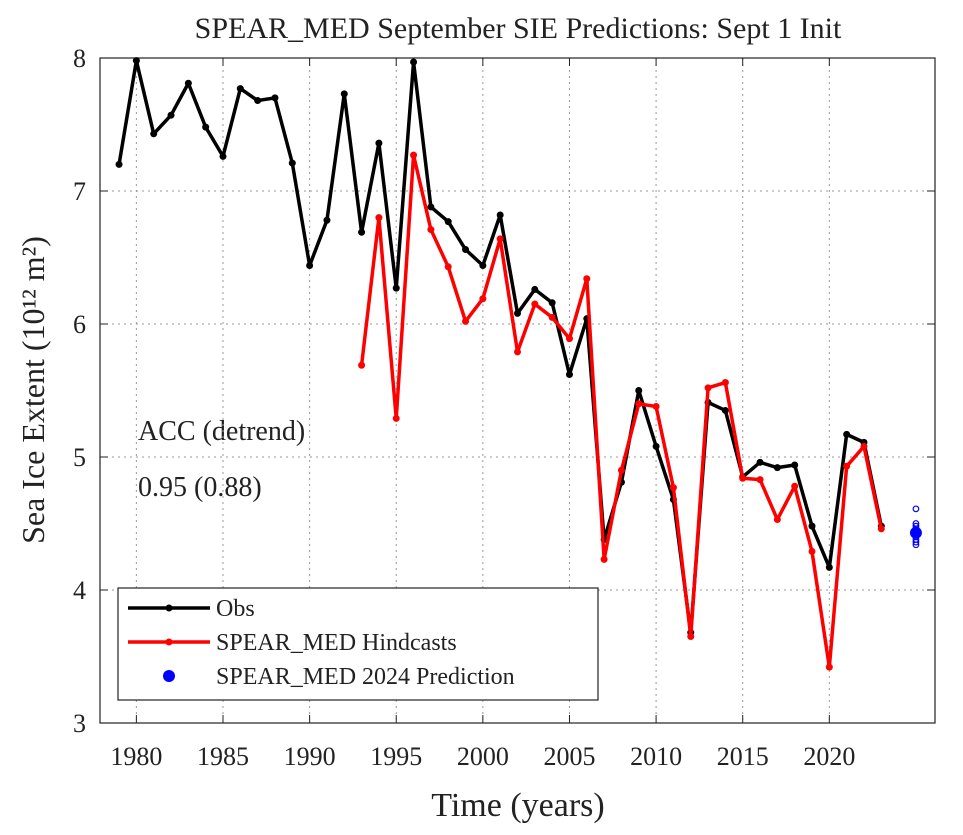 Image resolution: width=963 pixels, height=835 pixels. I want to click on y-tick-label: 6, so click(79, 324).